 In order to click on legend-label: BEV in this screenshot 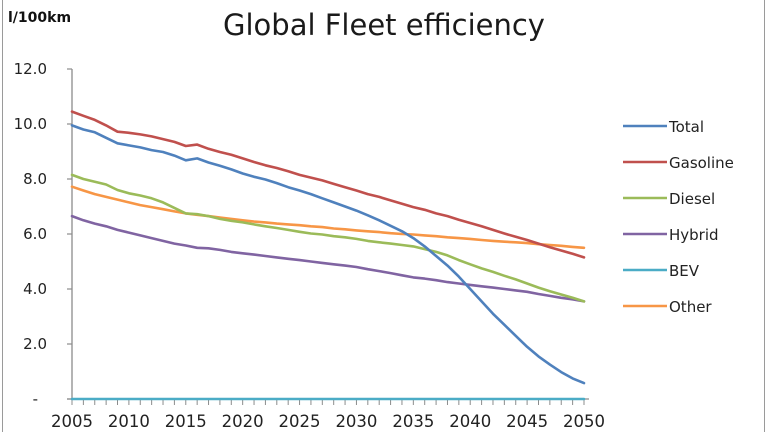, I will do `click(684, 271)`.